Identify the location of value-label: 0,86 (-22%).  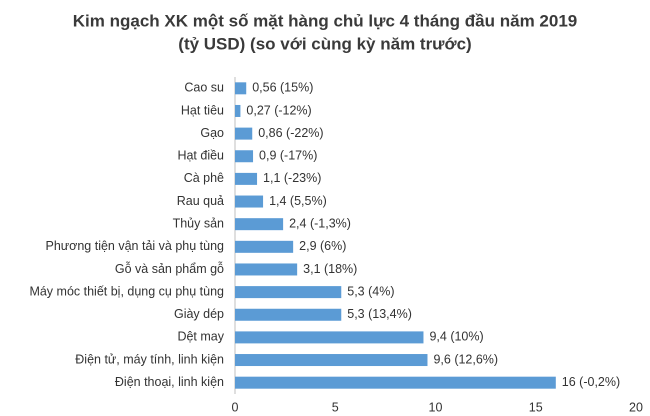
(290, 133).